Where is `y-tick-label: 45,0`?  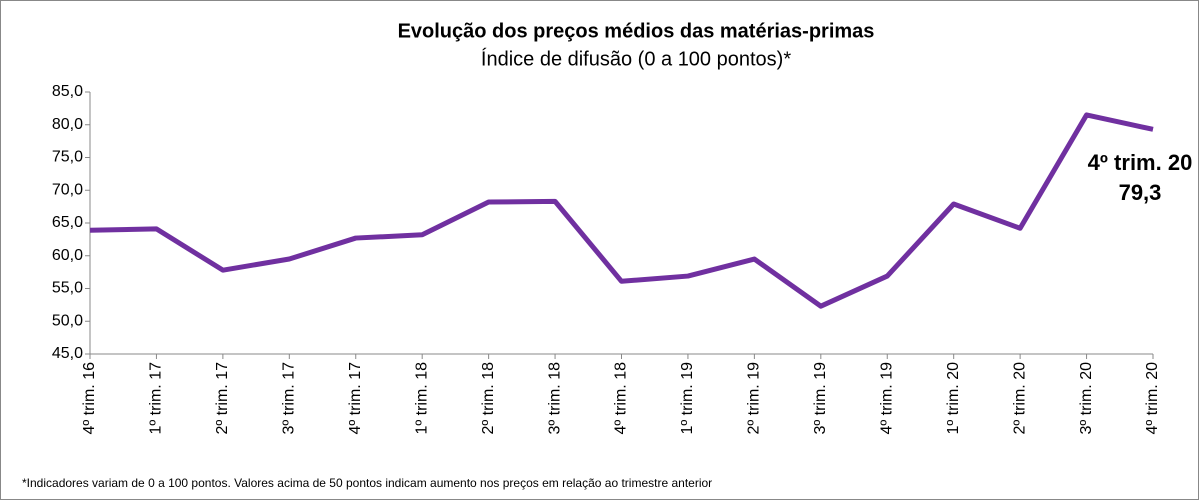
y-tick-label: 45,0 is located at coordinates (67, 353).